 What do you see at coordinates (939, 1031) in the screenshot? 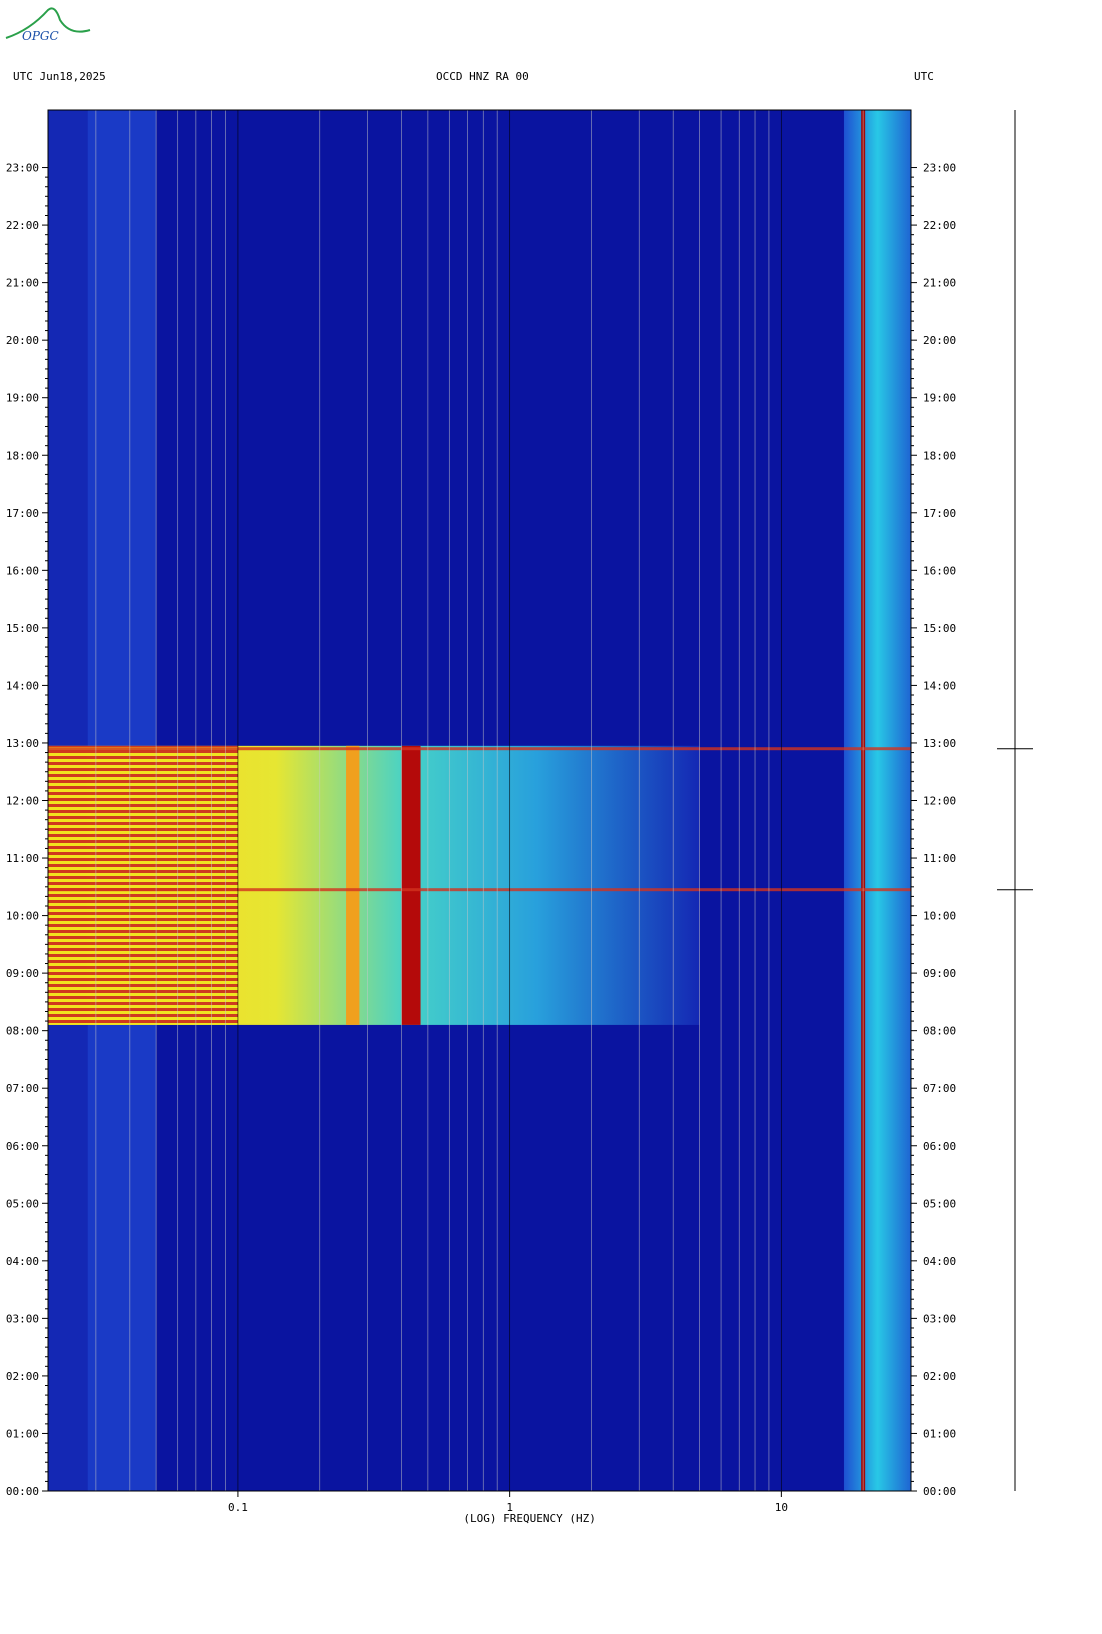
I see `y-tick-label-right: 08:00` at bounding box center [939, 1031].